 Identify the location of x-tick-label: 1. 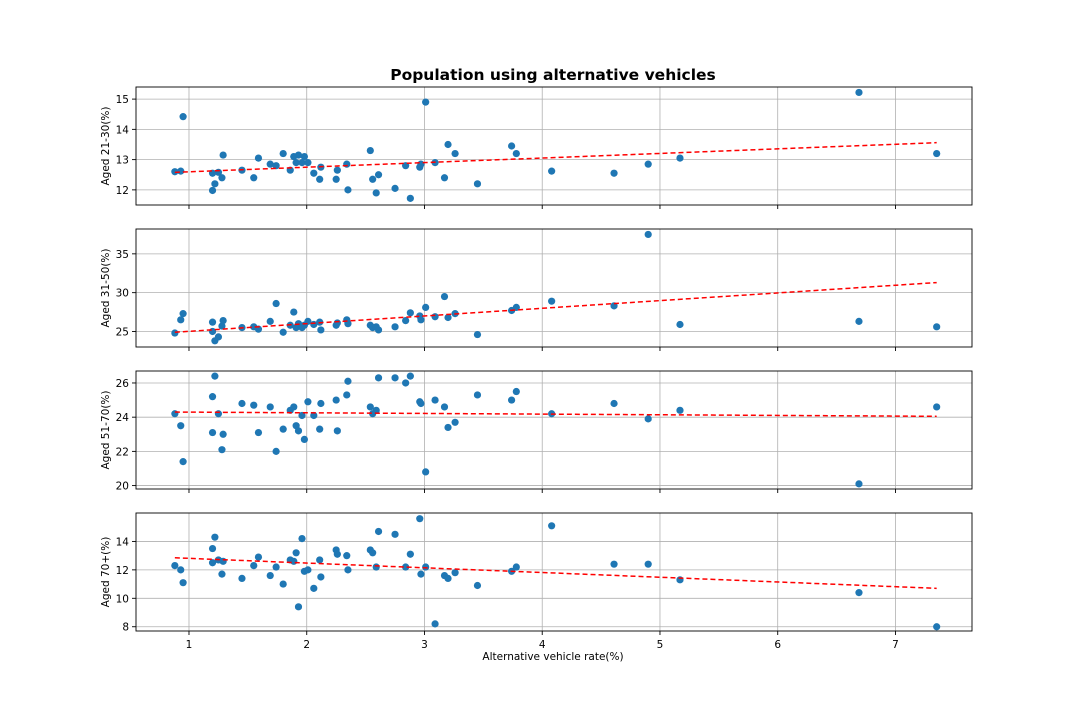
(189, 645).